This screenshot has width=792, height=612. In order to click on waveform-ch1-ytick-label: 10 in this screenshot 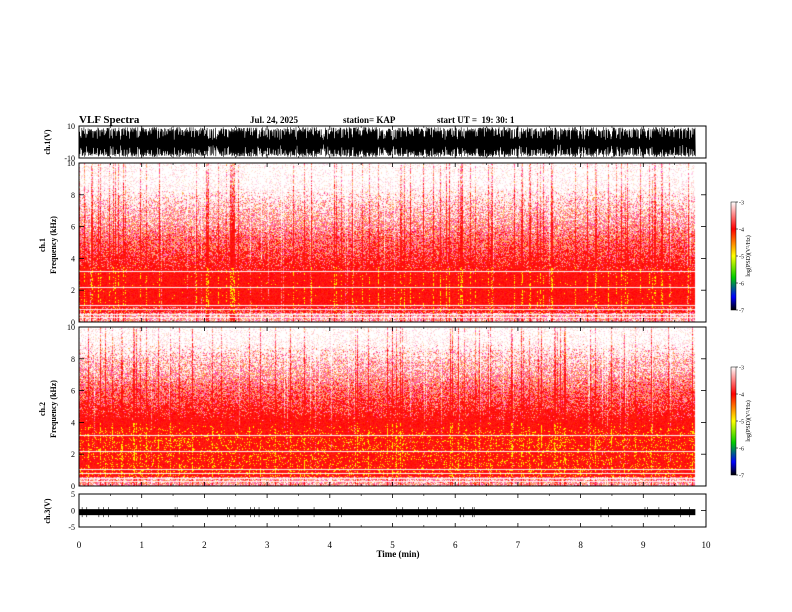, I will do `click(71, 126)`.